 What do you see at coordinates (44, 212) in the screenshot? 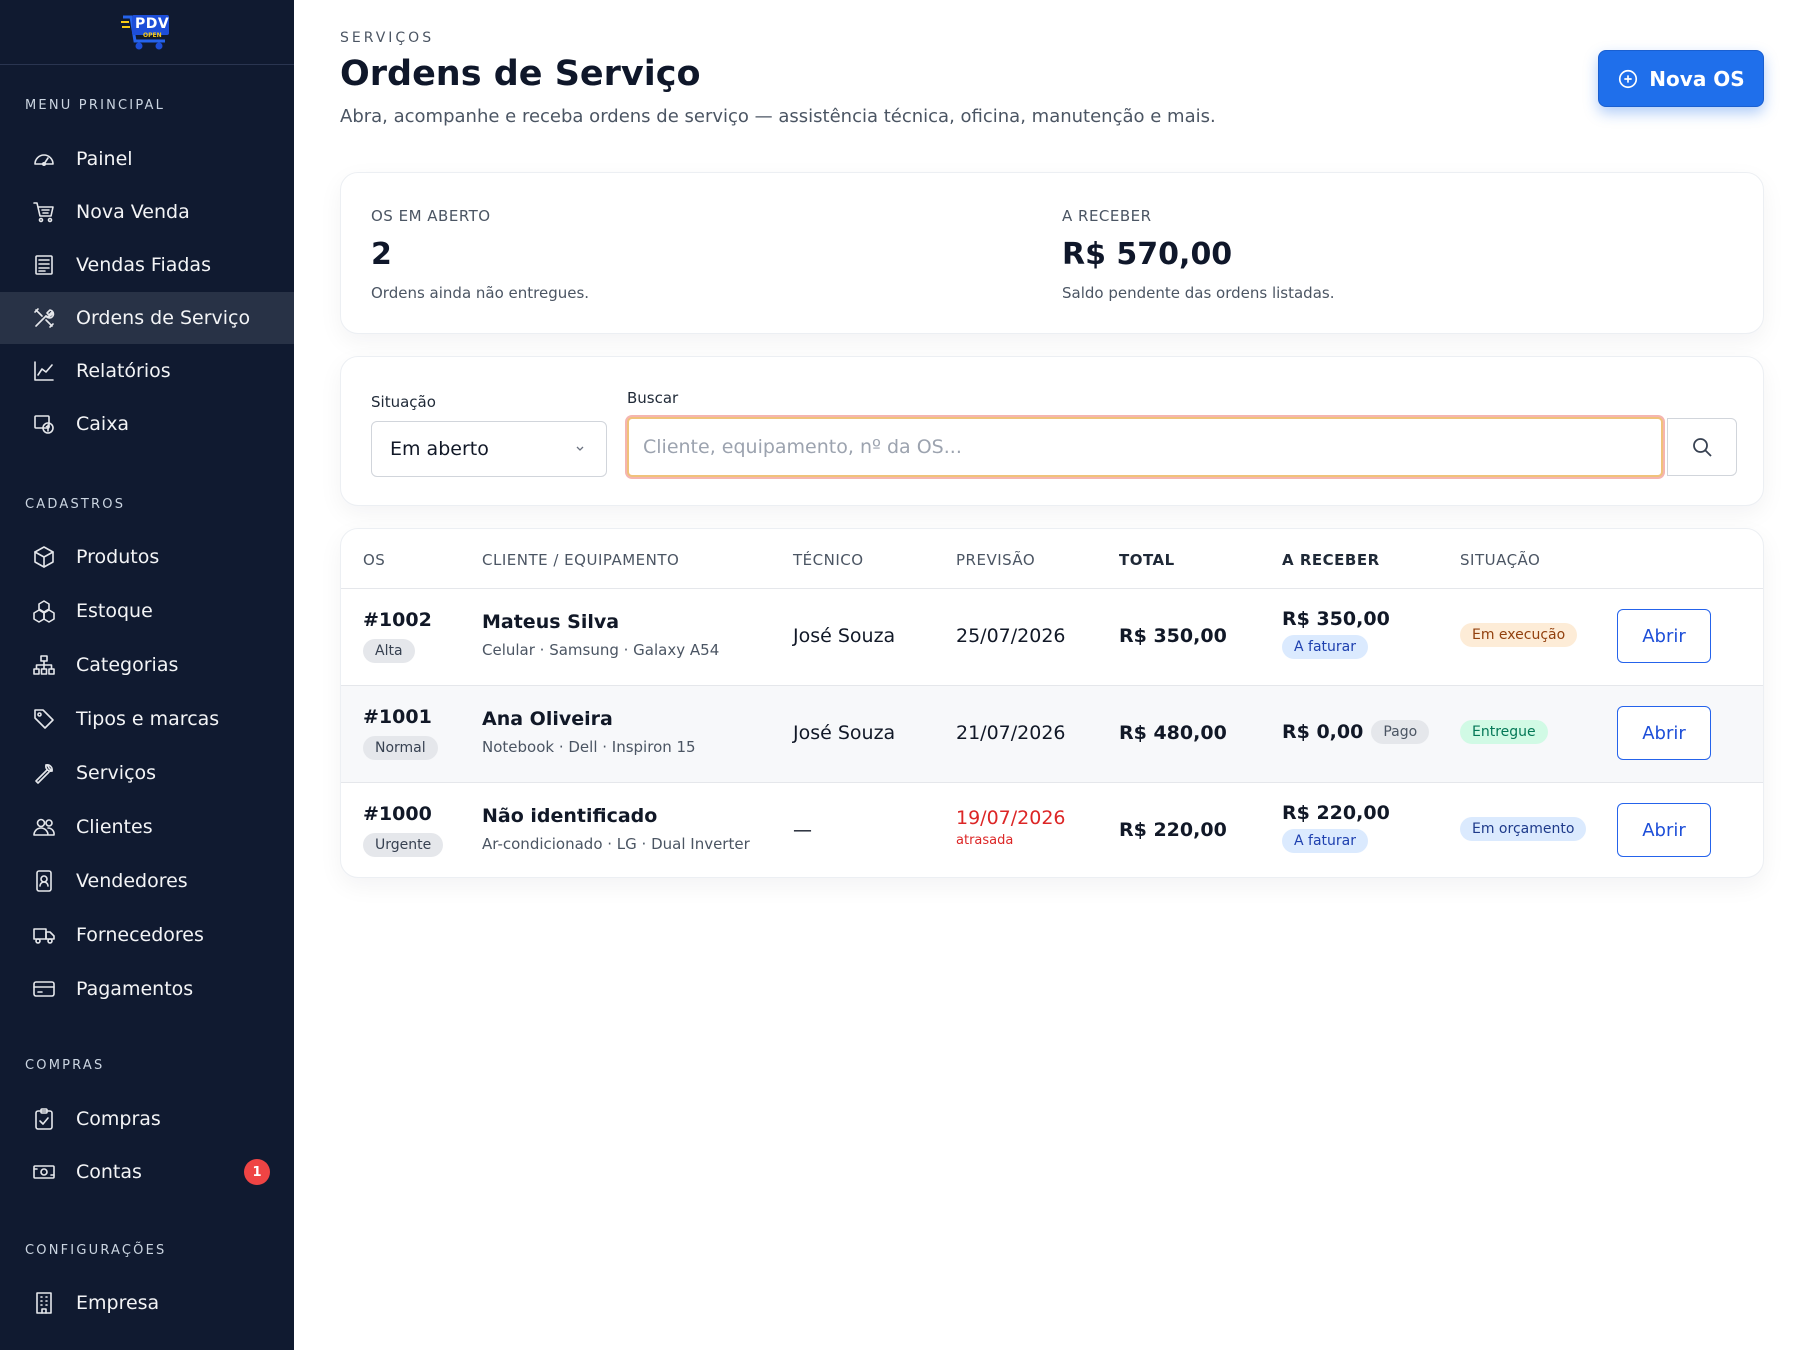
I see `cart-icon` at bounding box center [44, 212].